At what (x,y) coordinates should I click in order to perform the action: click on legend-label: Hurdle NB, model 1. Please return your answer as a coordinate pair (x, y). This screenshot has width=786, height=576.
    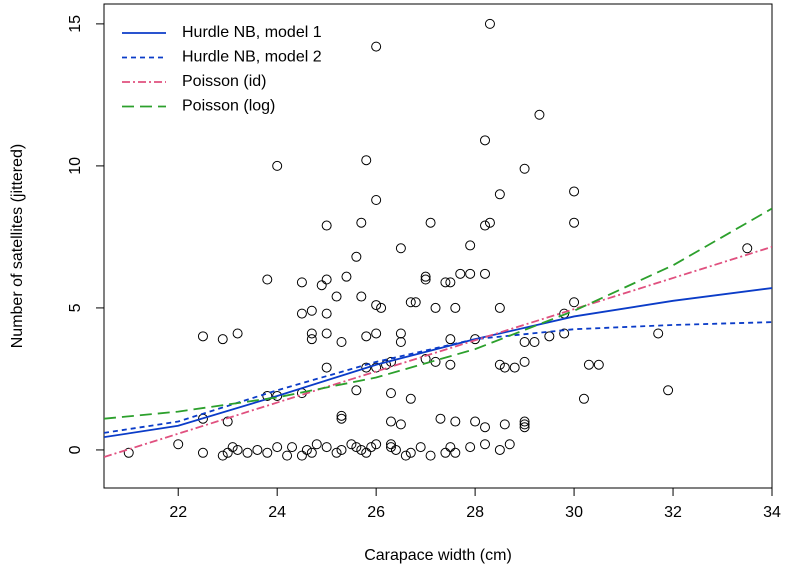
    Looking at the image, I should click on (252, 32).